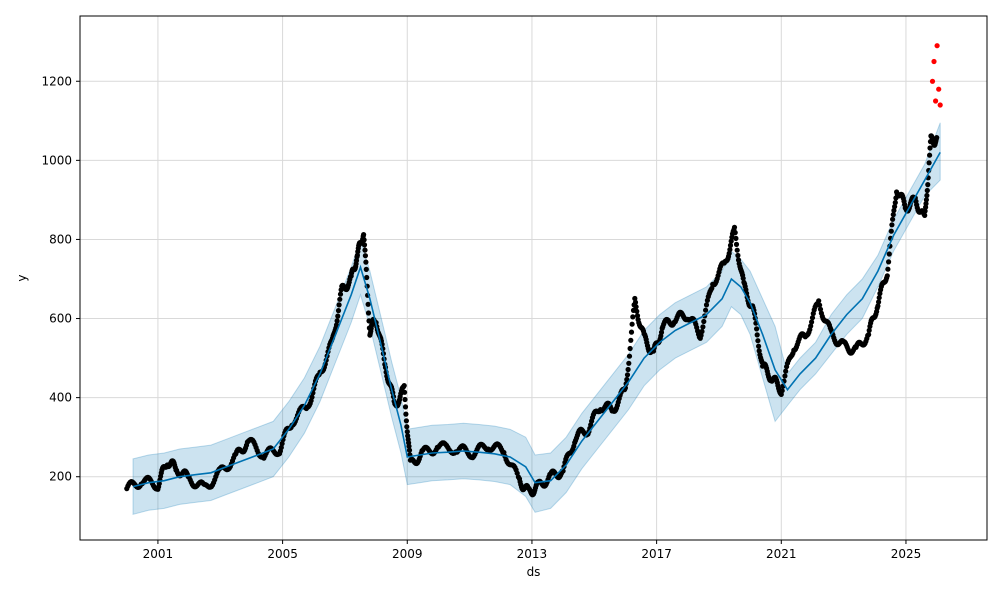 Image resolution: width=1000 pixels, height=600 pixels. Describe the element at coordinates (60, 279) in the screenshot. I see `y-axis: 200 400 600 800 1000 1200` at that location.